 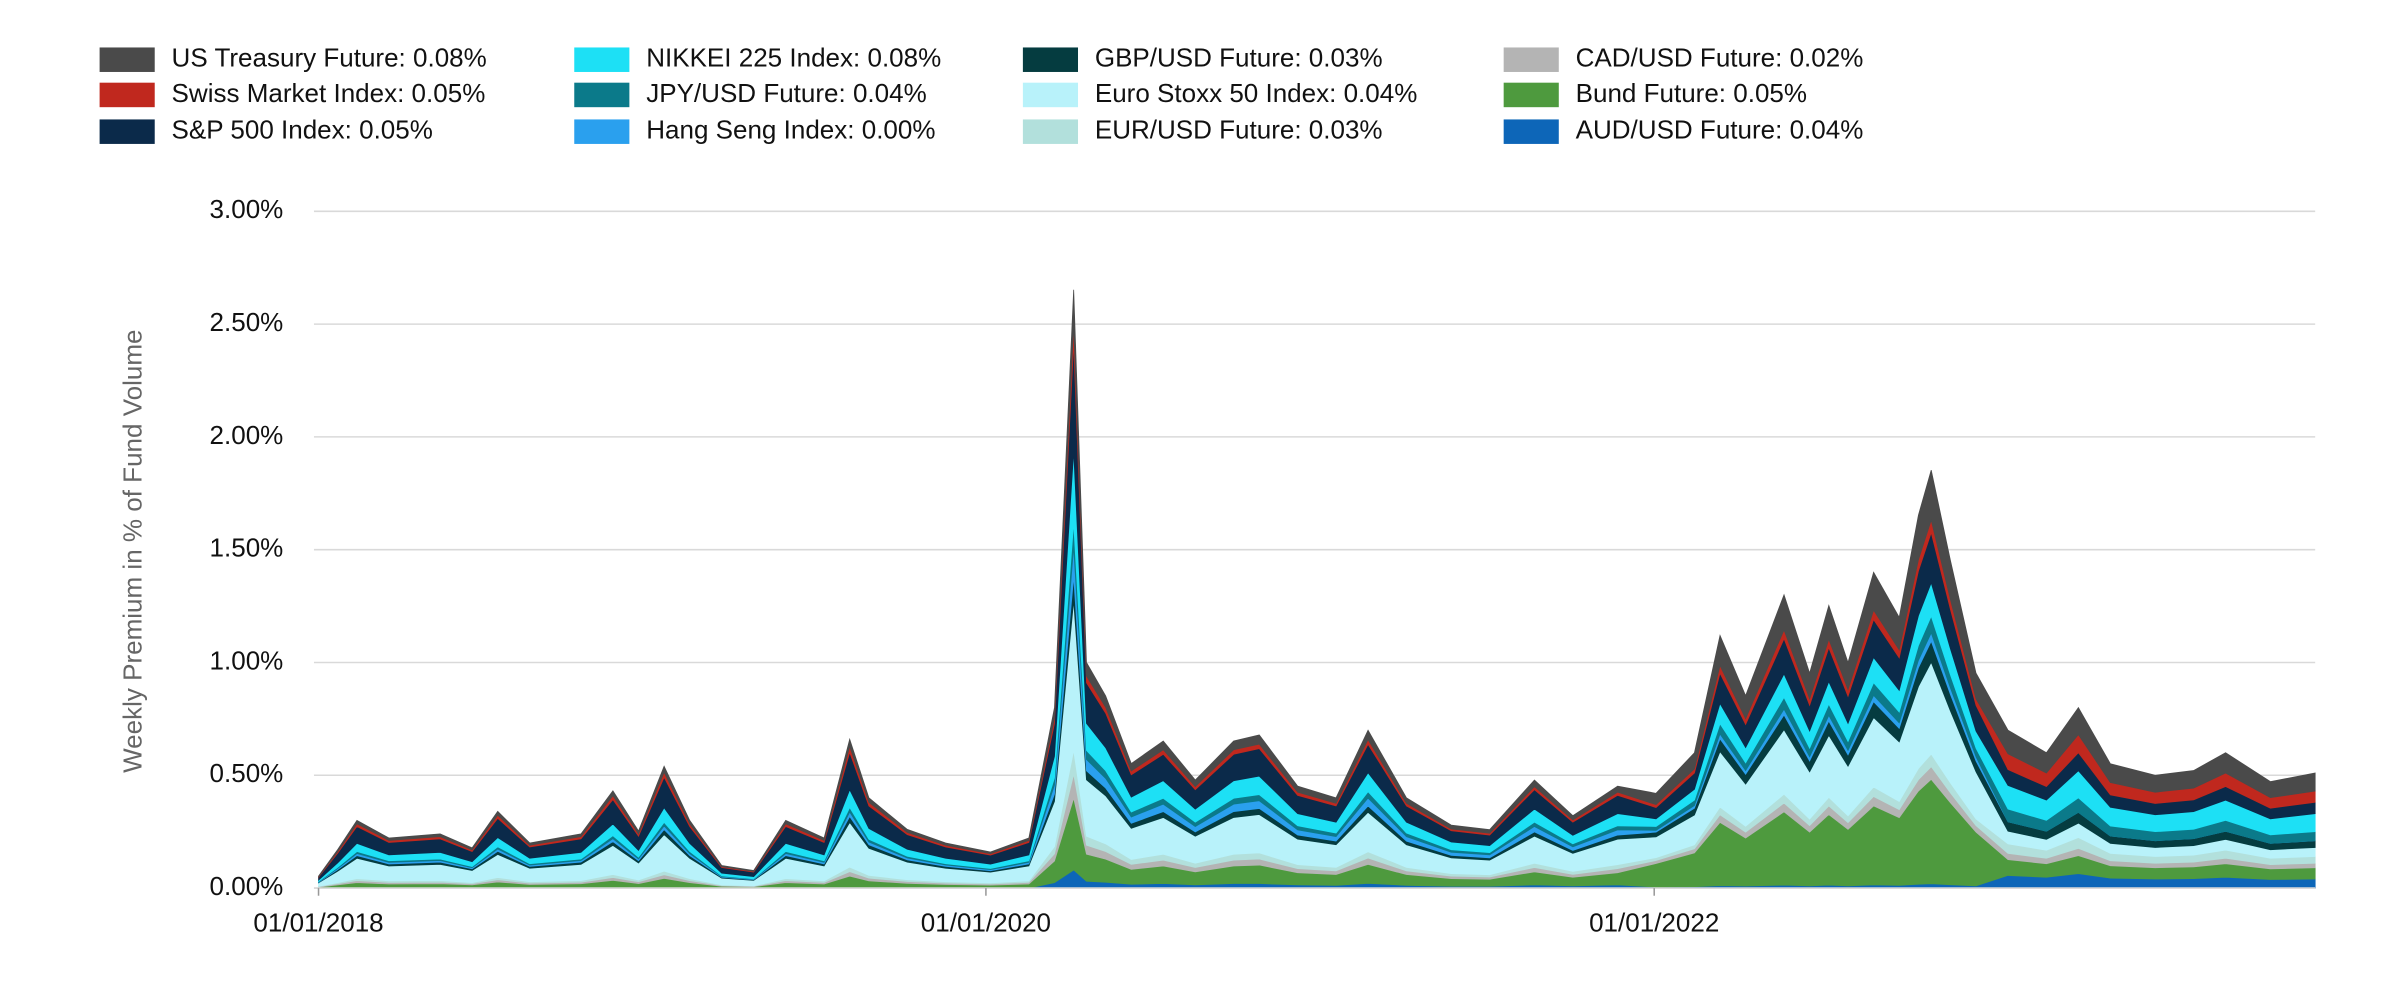 I want to click on y-tick-label: 3.00%, so click(x=247, y=209).